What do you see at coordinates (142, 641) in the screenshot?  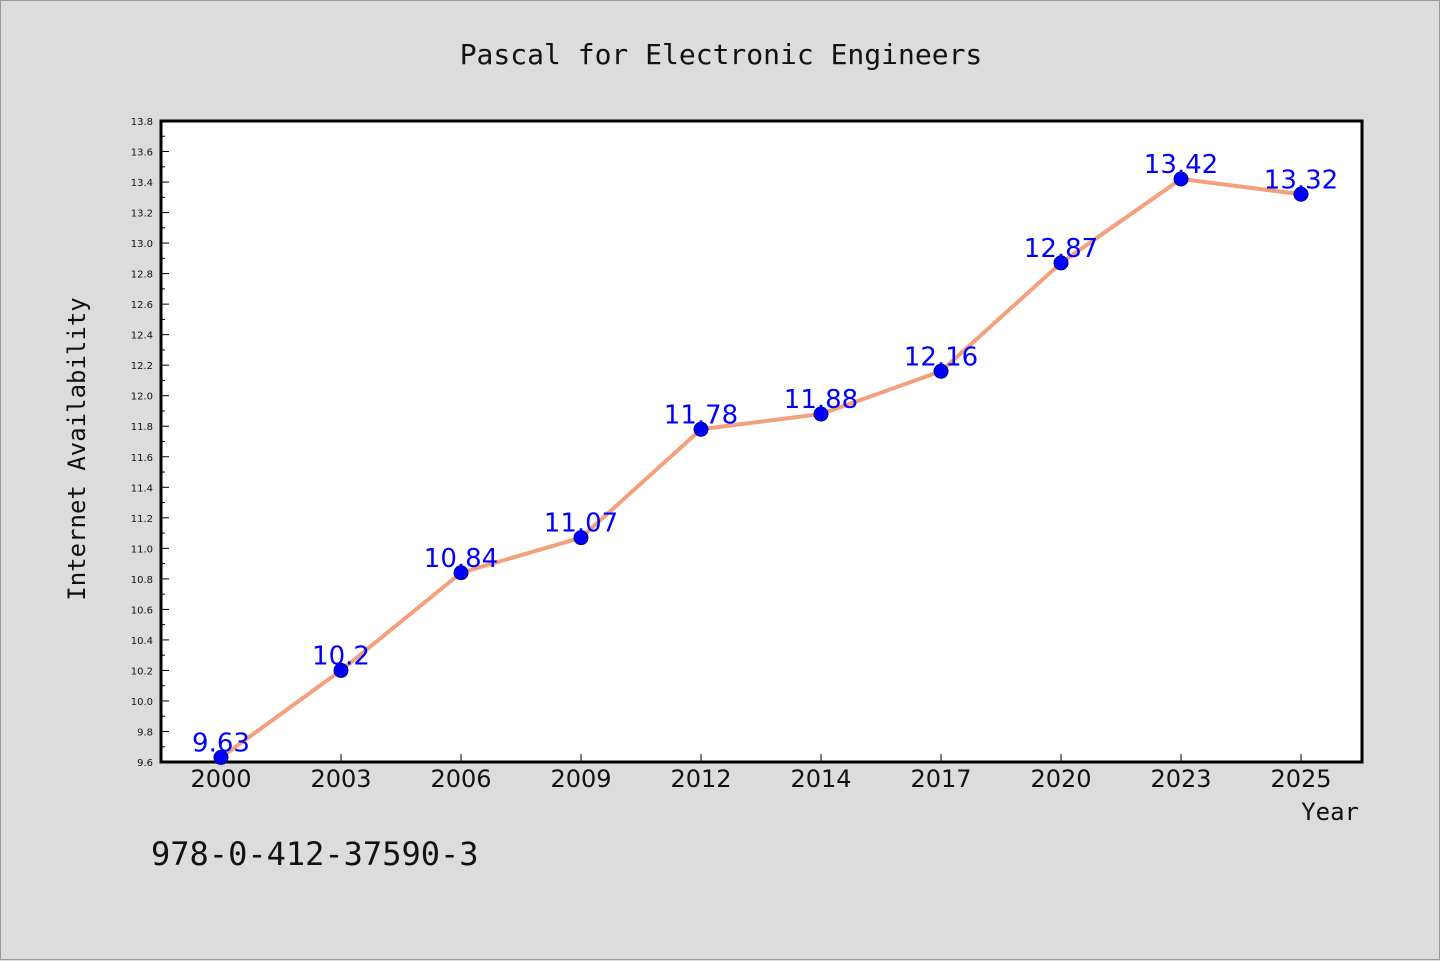 I see `y-tick-label: 10.4` at bounding box center [142, 641].